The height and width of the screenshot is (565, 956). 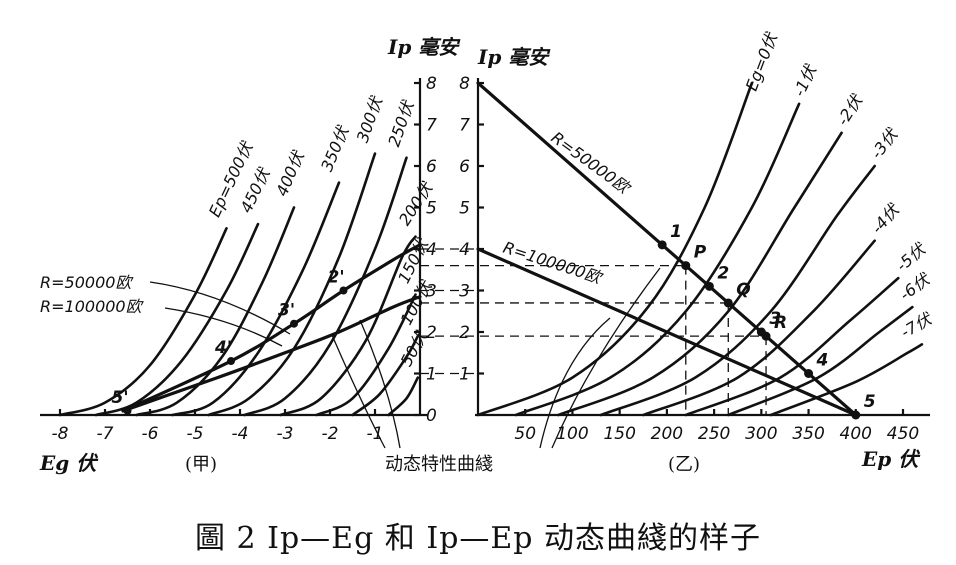 What do you see at coordinates (223, 348) in the screenshot?
I see `left-point-label: 4'` at bounding box center [223, 348].